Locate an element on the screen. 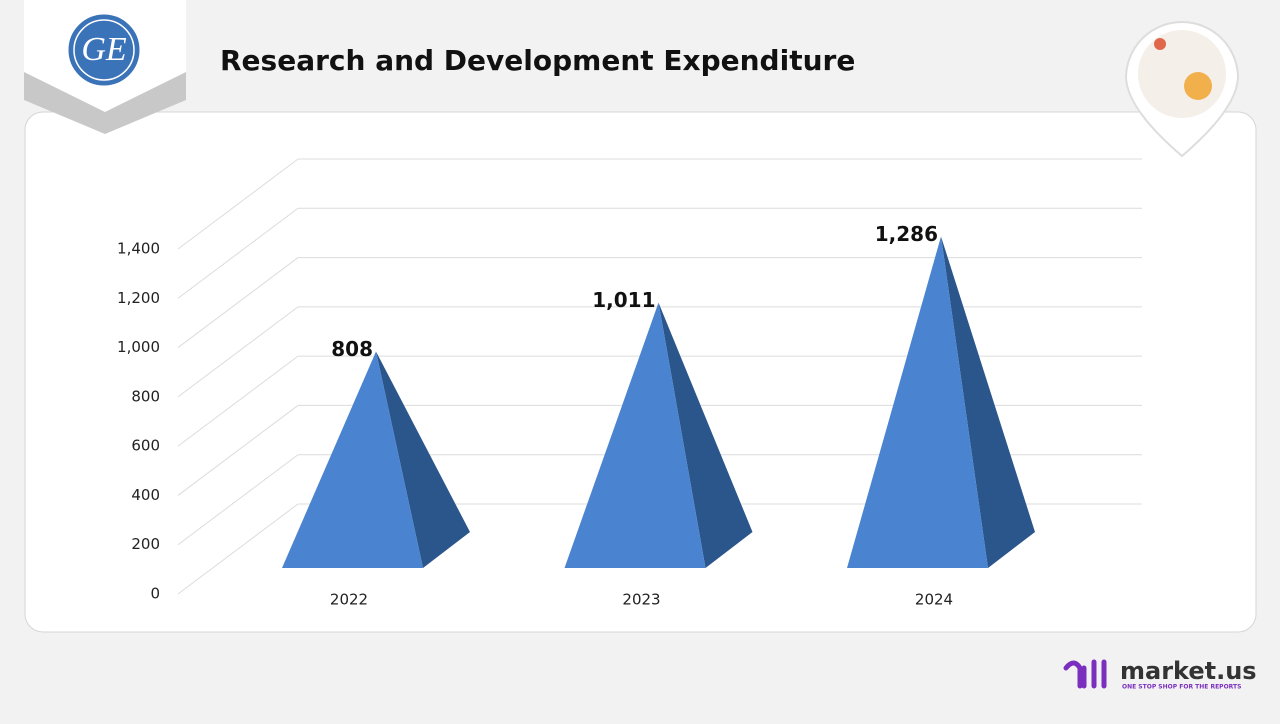  y-tick-label: 1,400 is located at coordinates (138, 249).